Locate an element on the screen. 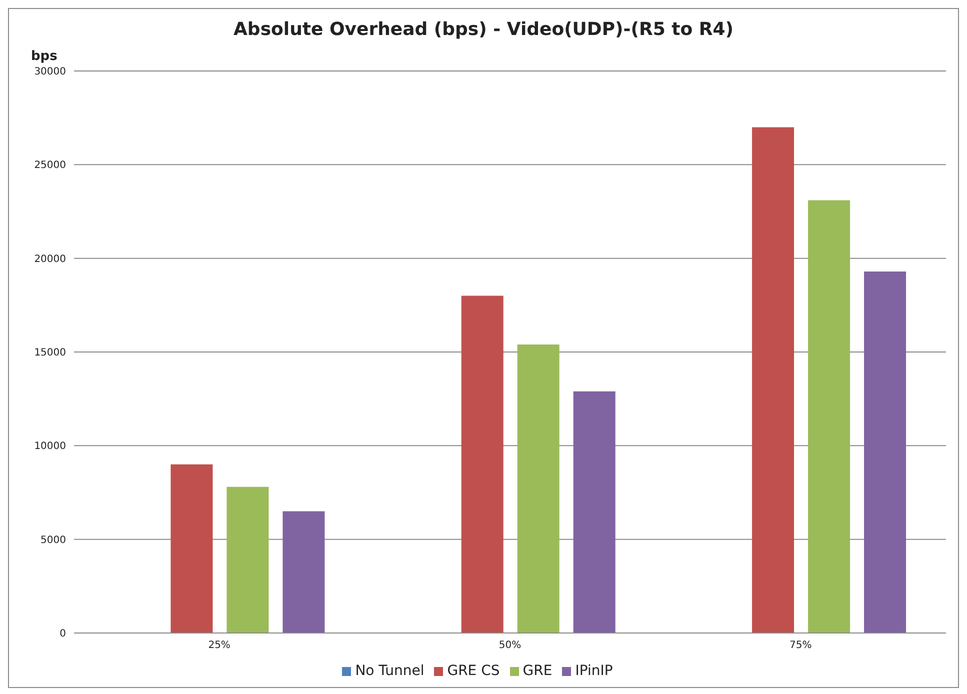  legend-label: GRE CS is located at coordinates (473, 671).